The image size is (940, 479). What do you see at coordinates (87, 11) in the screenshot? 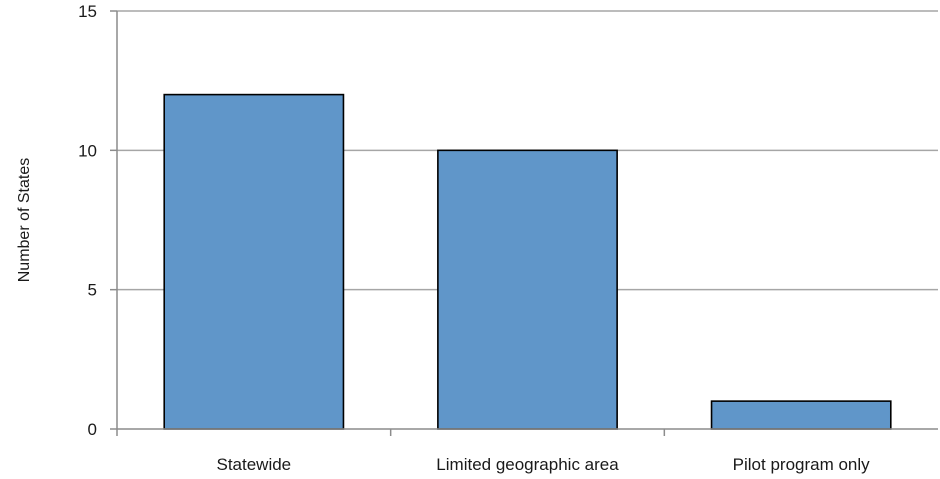
I see `y-tick-label: 15` at bounding box center [87, 11].